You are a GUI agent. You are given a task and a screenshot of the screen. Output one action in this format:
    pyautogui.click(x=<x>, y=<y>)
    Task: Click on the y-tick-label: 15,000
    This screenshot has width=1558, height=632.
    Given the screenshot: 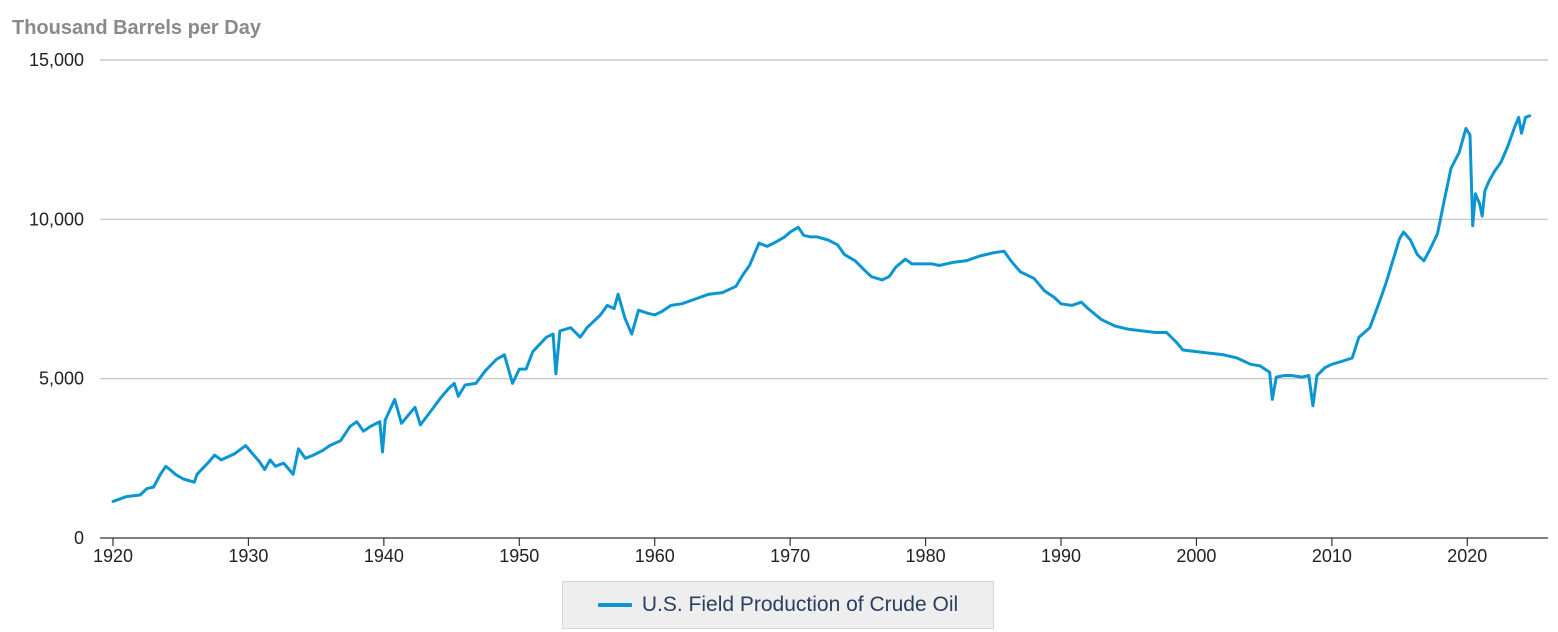 What is the action you would take?
    pyautogui.click(x=56, y=60)
    